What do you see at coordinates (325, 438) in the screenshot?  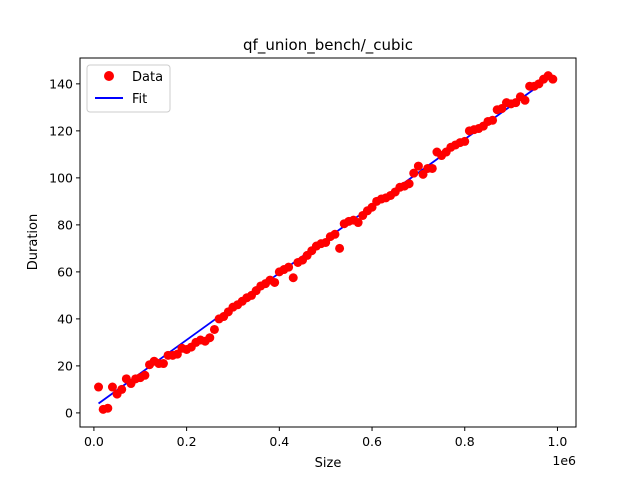 I see `x-axis: 0.0 0.2 0.4 0.6 0.8 1.0` at bounding box center [325, 438].